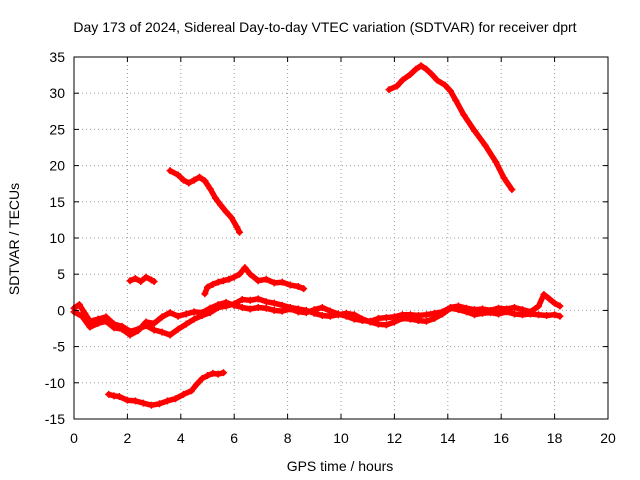 This screenshot has width=640, height=480. Describe the element at coordinates (59, 347) in the screenshot. I see `y-tick-label: -5` at that location.